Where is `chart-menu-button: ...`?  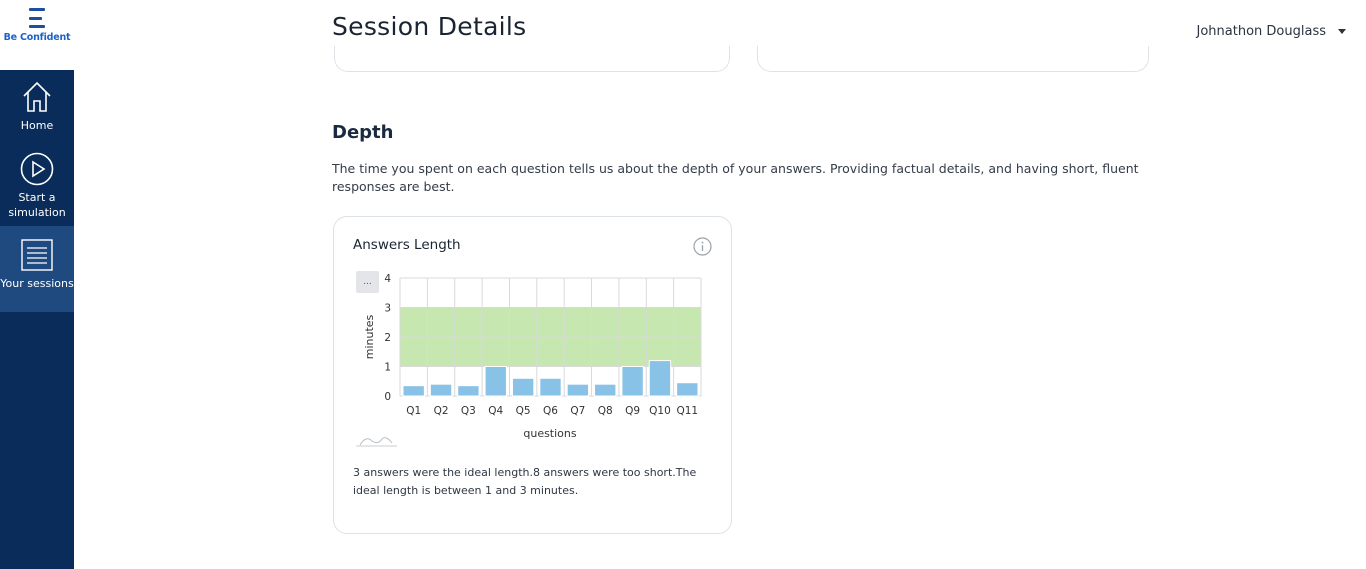 chart-menu-button: ... is located at coordinates (367, 282).